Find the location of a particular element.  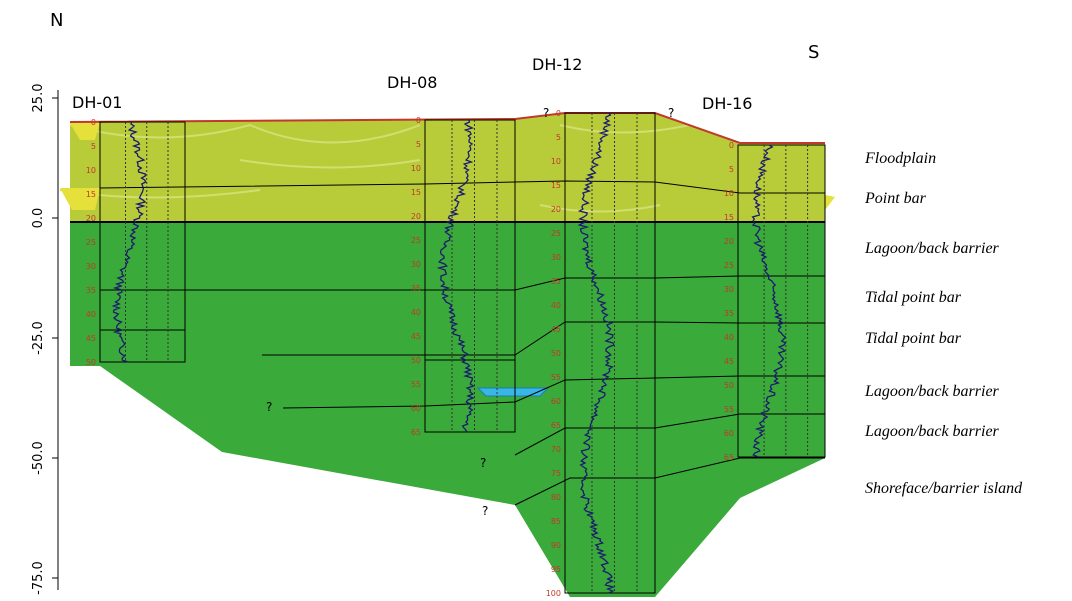

well-name: DH-16 is located at coordinates (727, 103).